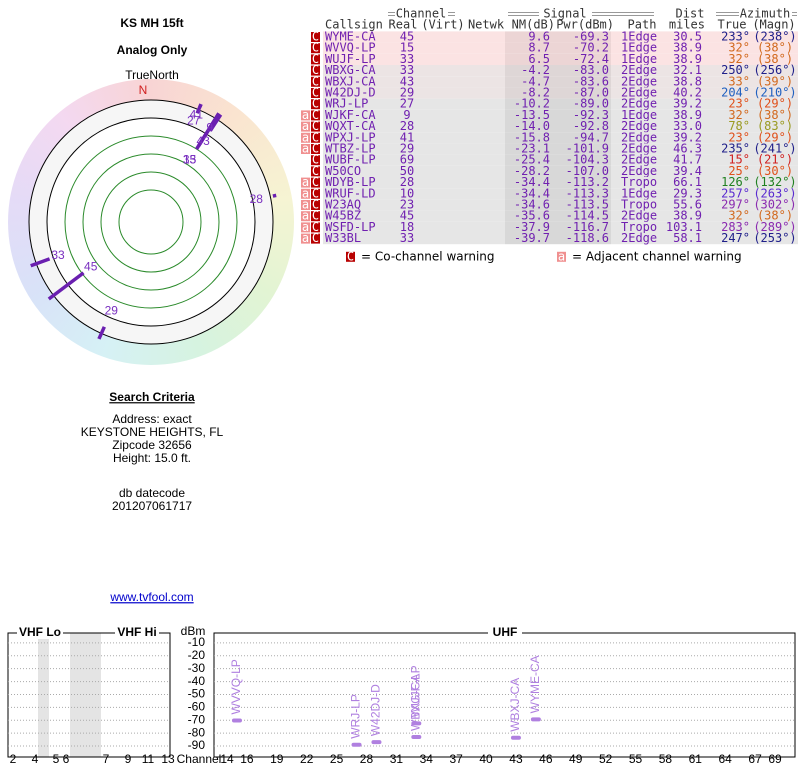 This screenshot has width=800, height=768. Describe the element at coordinates (775, 171) in the screenshot. I see `cell: (30°)` at that location.